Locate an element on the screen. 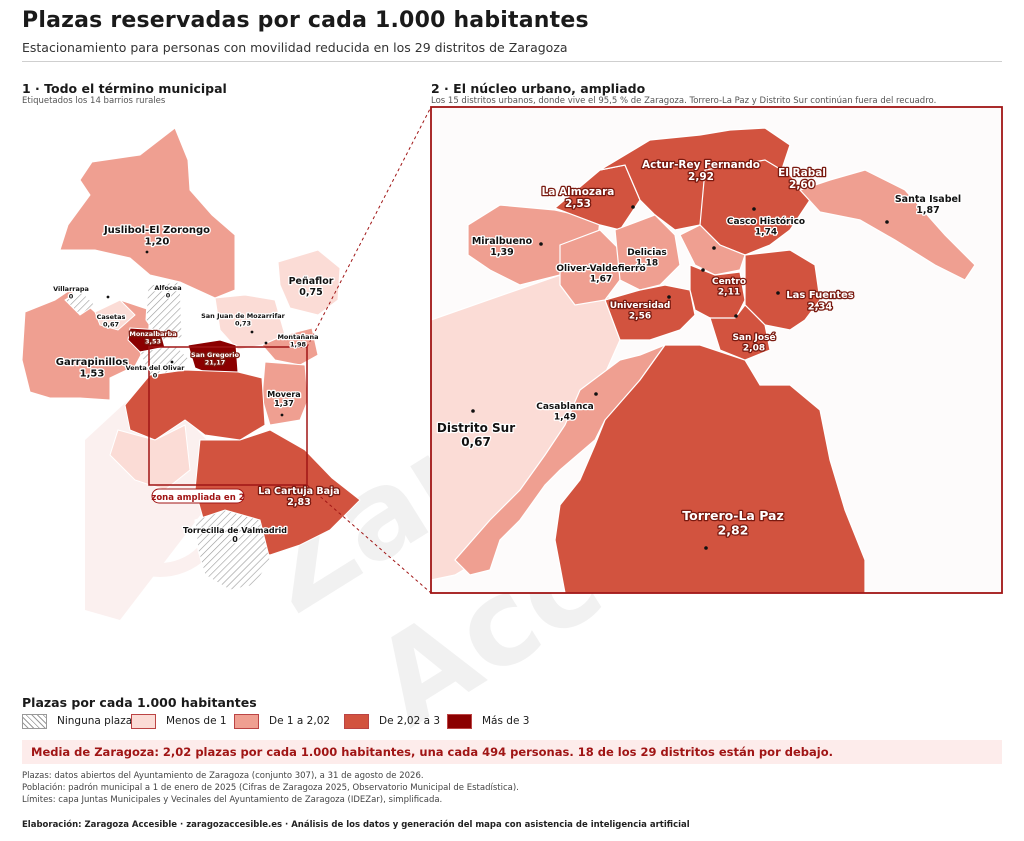  district-penaflor is located at coordinates (309, 282).